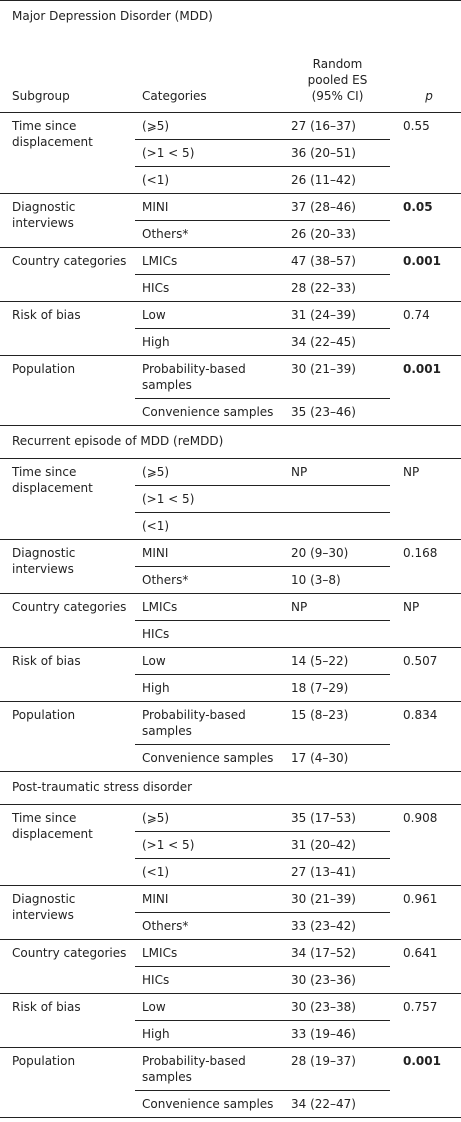  What do you see at coordinates (425, 328) in the screenshot?
I see `p-cell: 0.74` at bounding box center [425, 328].